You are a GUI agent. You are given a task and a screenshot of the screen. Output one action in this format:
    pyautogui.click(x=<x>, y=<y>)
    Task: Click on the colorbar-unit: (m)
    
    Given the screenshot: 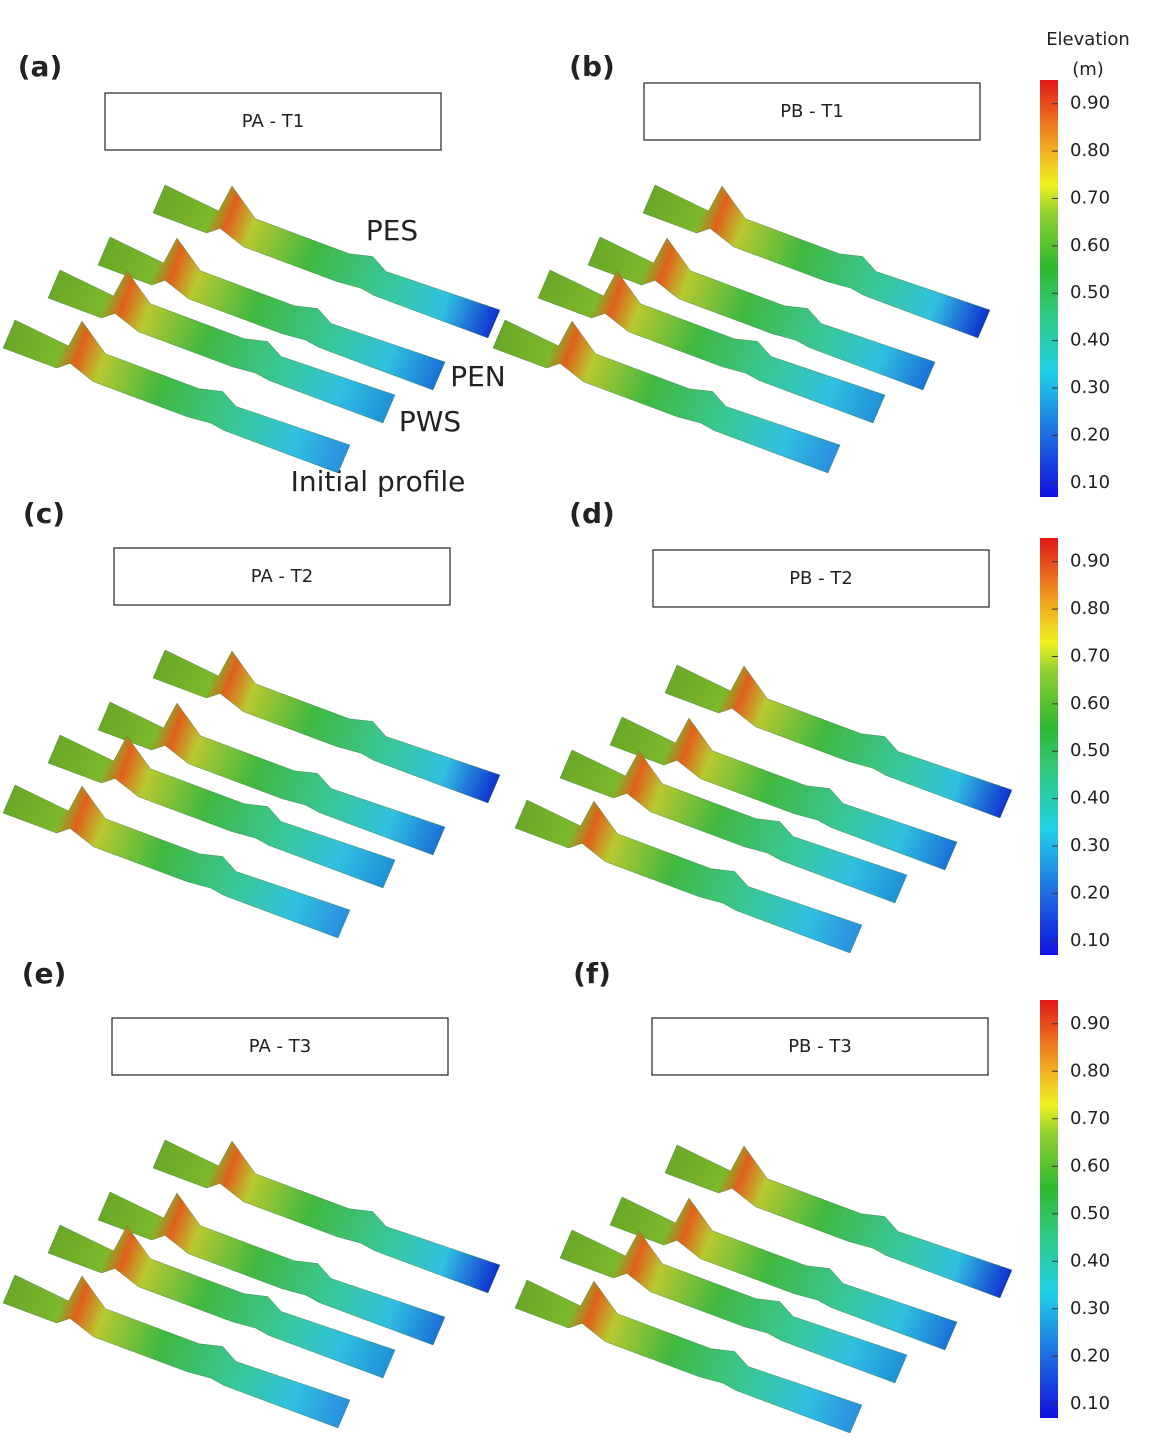 What is the action you would take?
    pyautogui.click(x=1088, y=69)
    